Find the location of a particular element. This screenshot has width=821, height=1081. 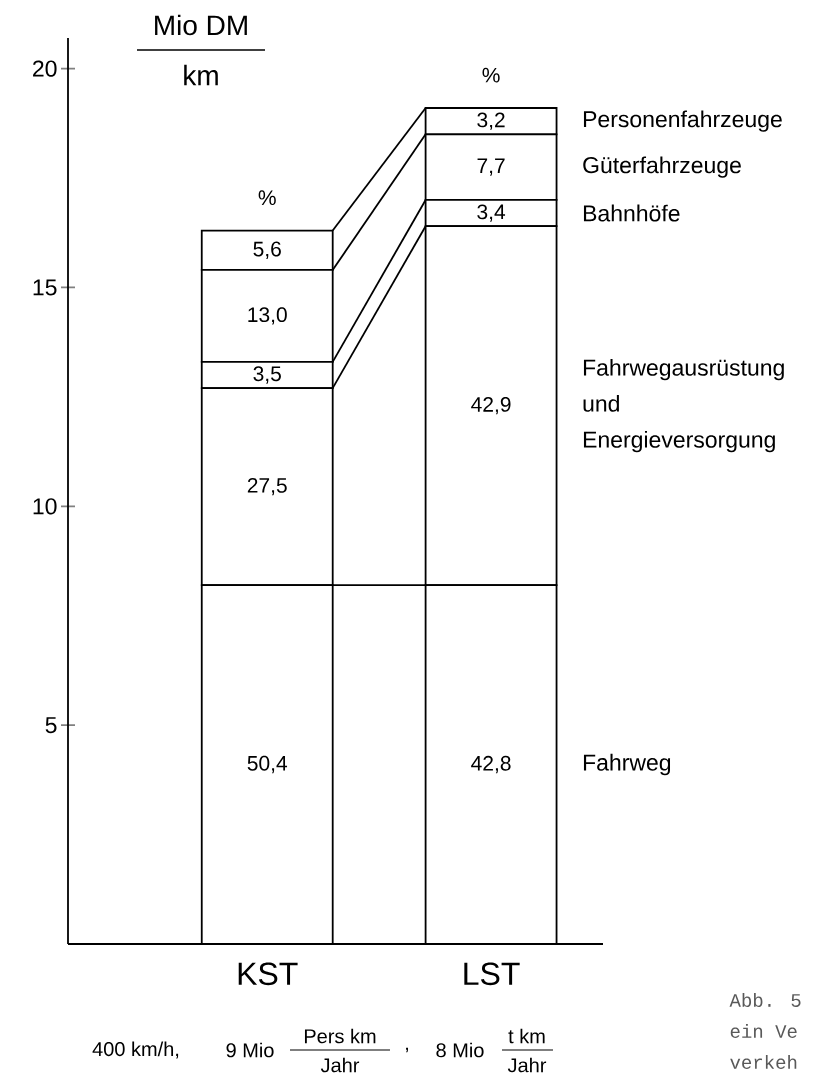

series-label: Fahrwegausrüstung und Energieversorgung is located at coordinates (683, 405).